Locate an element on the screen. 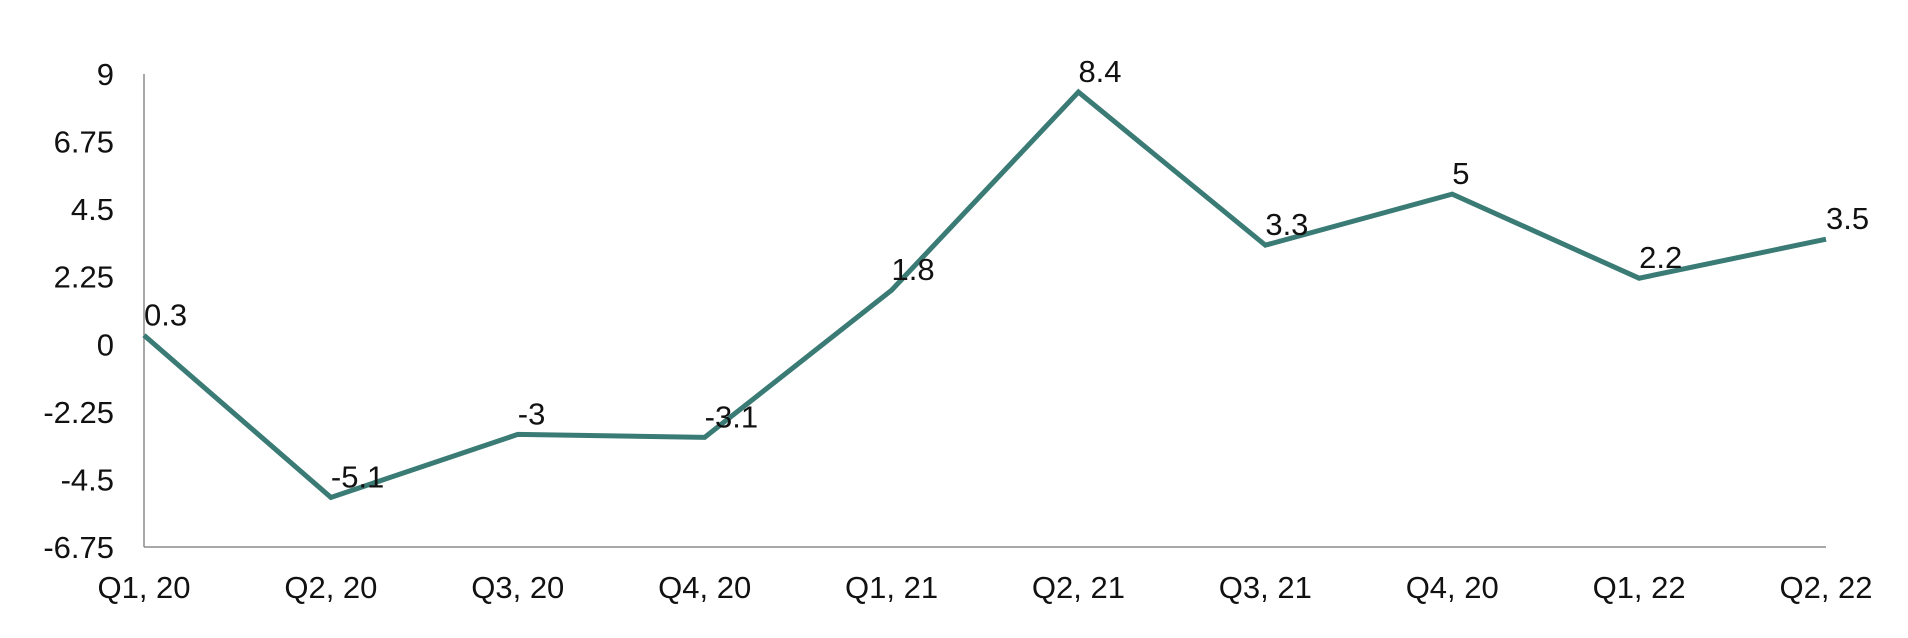 Image resolution: width=1908 pixels, height=638 pixels. data-label: 5 is located at coordinates (1460, 173).